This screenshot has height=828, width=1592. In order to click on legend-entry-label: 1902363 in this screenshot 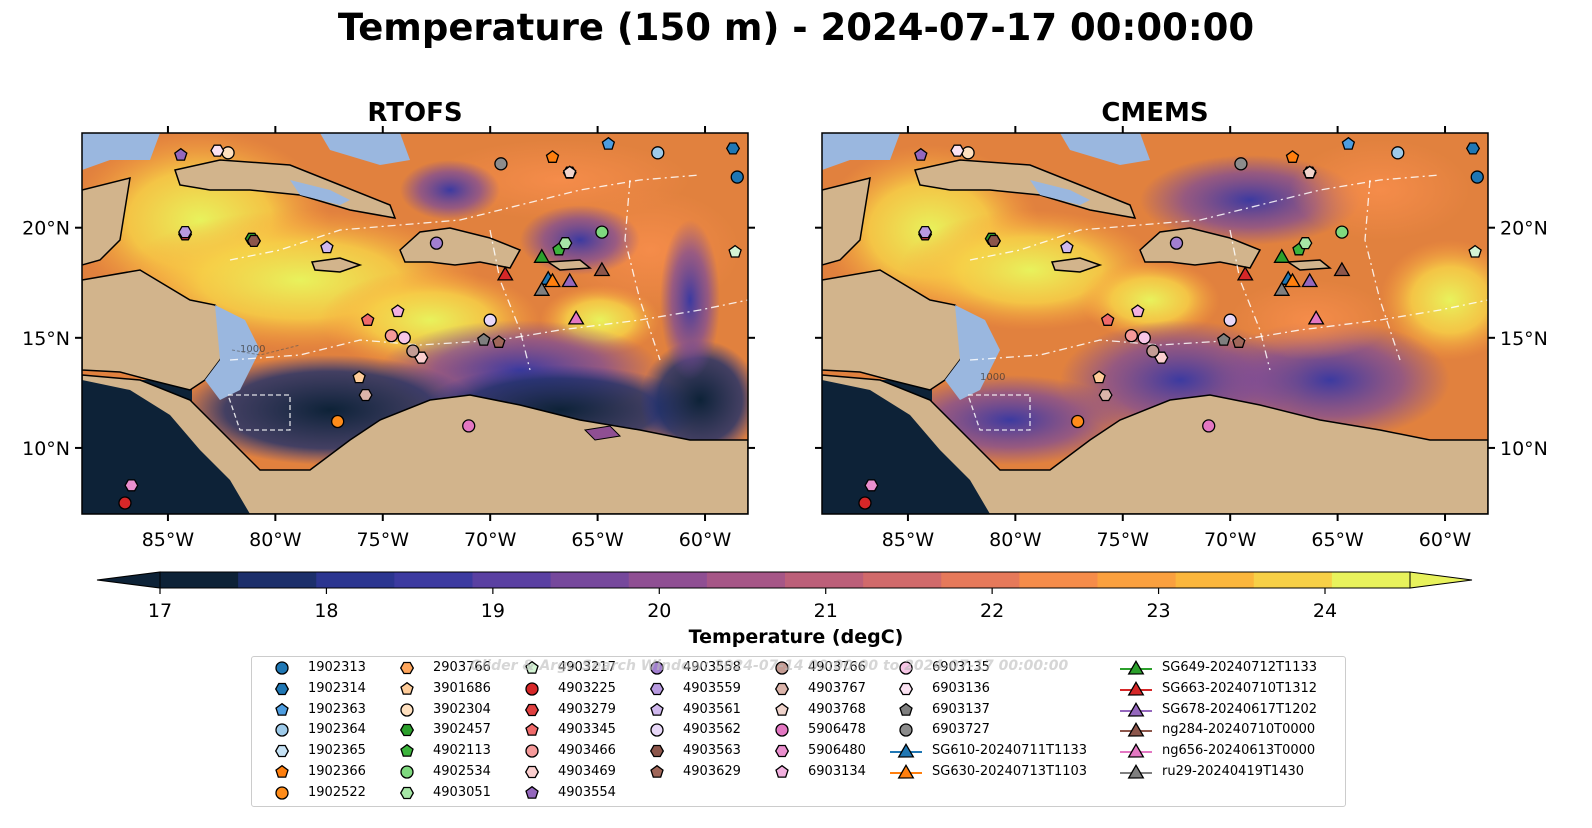, I will do `click(337, 709)`.